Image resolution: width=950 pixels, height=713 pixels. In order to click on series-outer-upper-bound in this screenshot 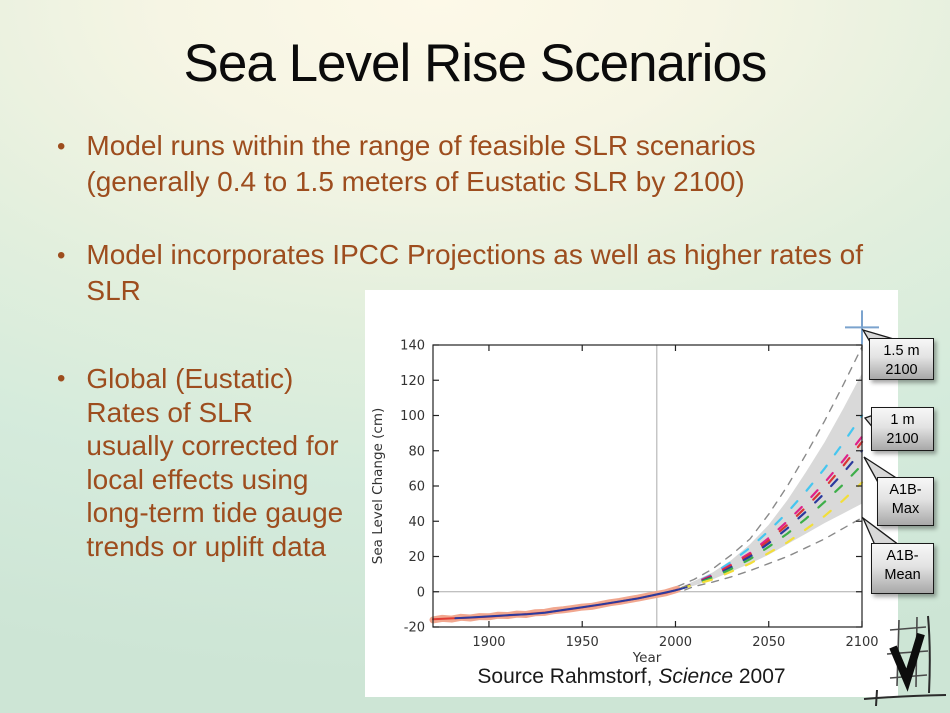, I will do `click(769, 467)`.